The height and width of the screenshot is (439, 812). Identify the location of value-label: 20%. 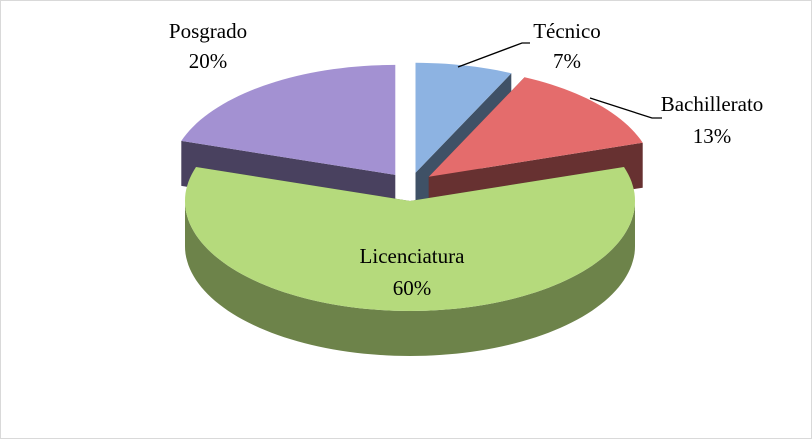
(208, 61).